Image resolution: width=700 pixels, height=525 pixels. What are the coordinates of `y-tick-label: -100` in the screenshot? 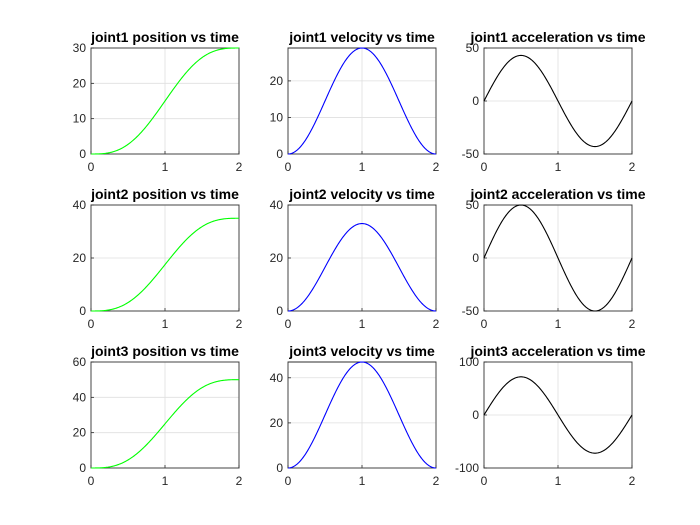 It's located at (467, 468).